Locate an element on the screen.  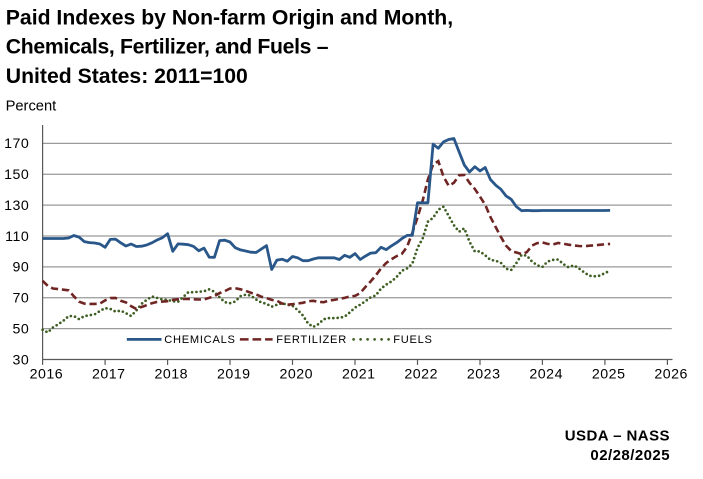
svg-text: 2025 is located at coordinates (609, 374).